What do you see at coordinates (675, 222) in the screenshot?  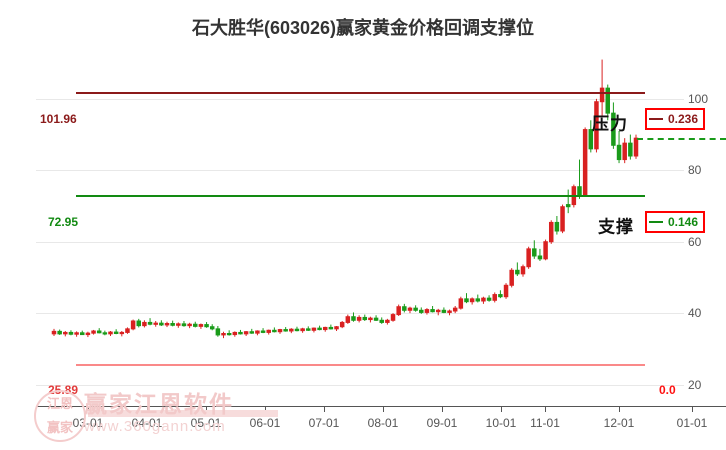 I see `support-ratio-badge: 0.146` at bounding box center [675, 222].